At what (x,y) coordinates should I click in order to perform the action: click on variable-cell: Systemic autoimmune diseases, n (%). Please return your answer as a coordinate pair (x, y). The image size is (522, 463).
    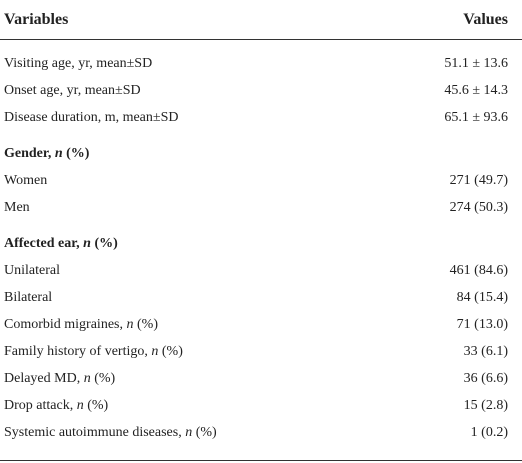
    Looking at the image, I should click on (110, 433).